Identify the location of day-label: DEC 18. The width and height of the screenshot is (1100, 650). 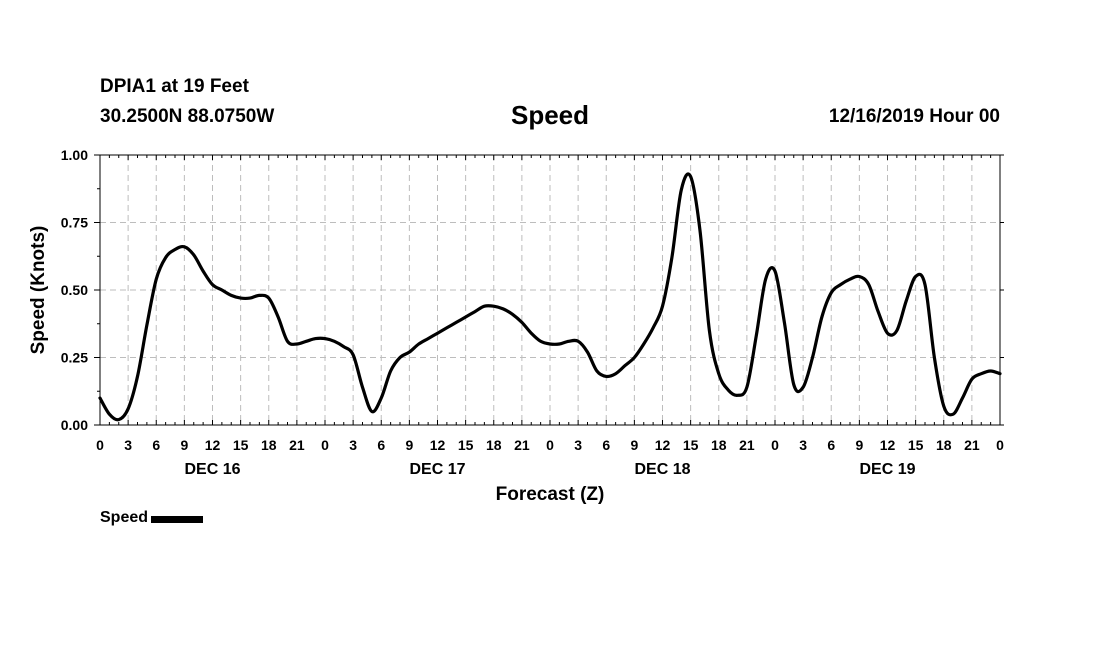
(662, 469).